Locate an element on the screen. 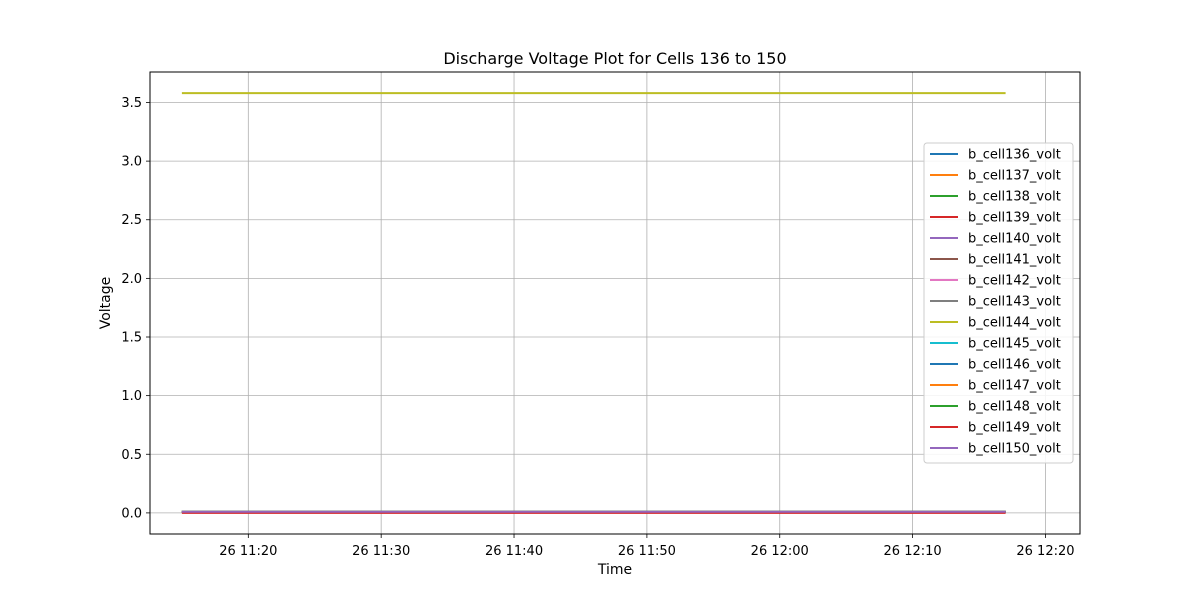  y-tick-label: 2.5 is located at coordinates (131, 220).